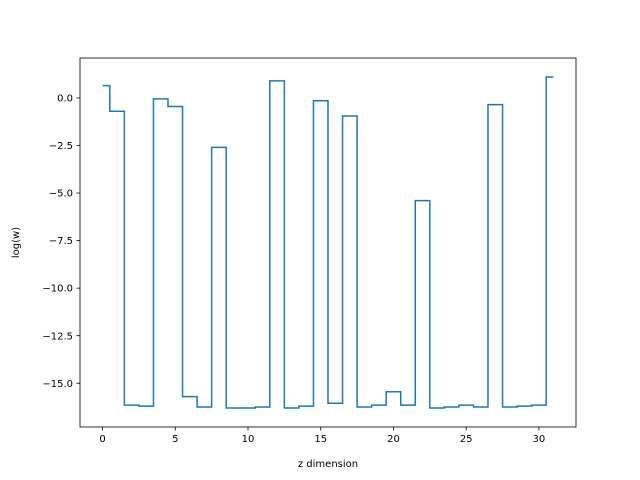  I want to click on y-tick-label: −7.5, so click(61, 241).